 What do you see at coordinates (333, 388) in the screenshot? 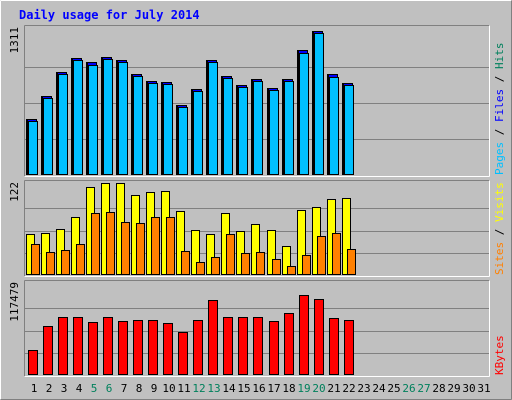
I see `x-tick-label: 21` at bounding box center [333, 388].